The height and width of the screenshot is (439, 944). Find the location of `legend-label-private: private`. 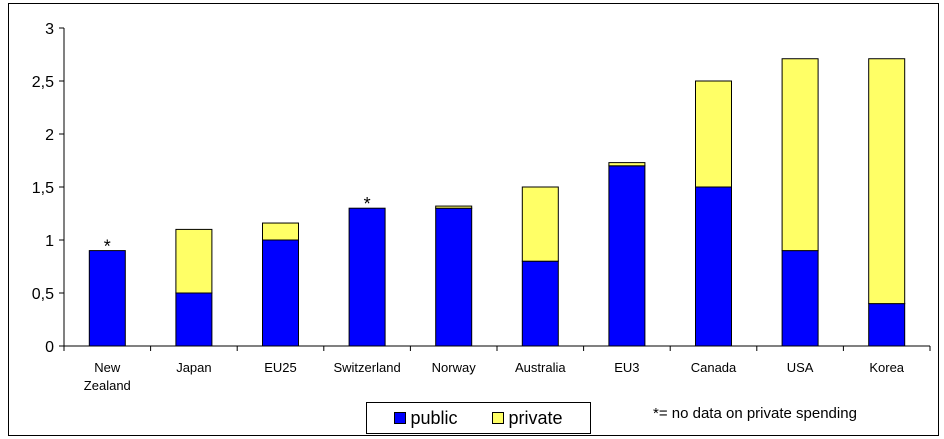

legend-label-private: private is located at coordinates (535, 417).